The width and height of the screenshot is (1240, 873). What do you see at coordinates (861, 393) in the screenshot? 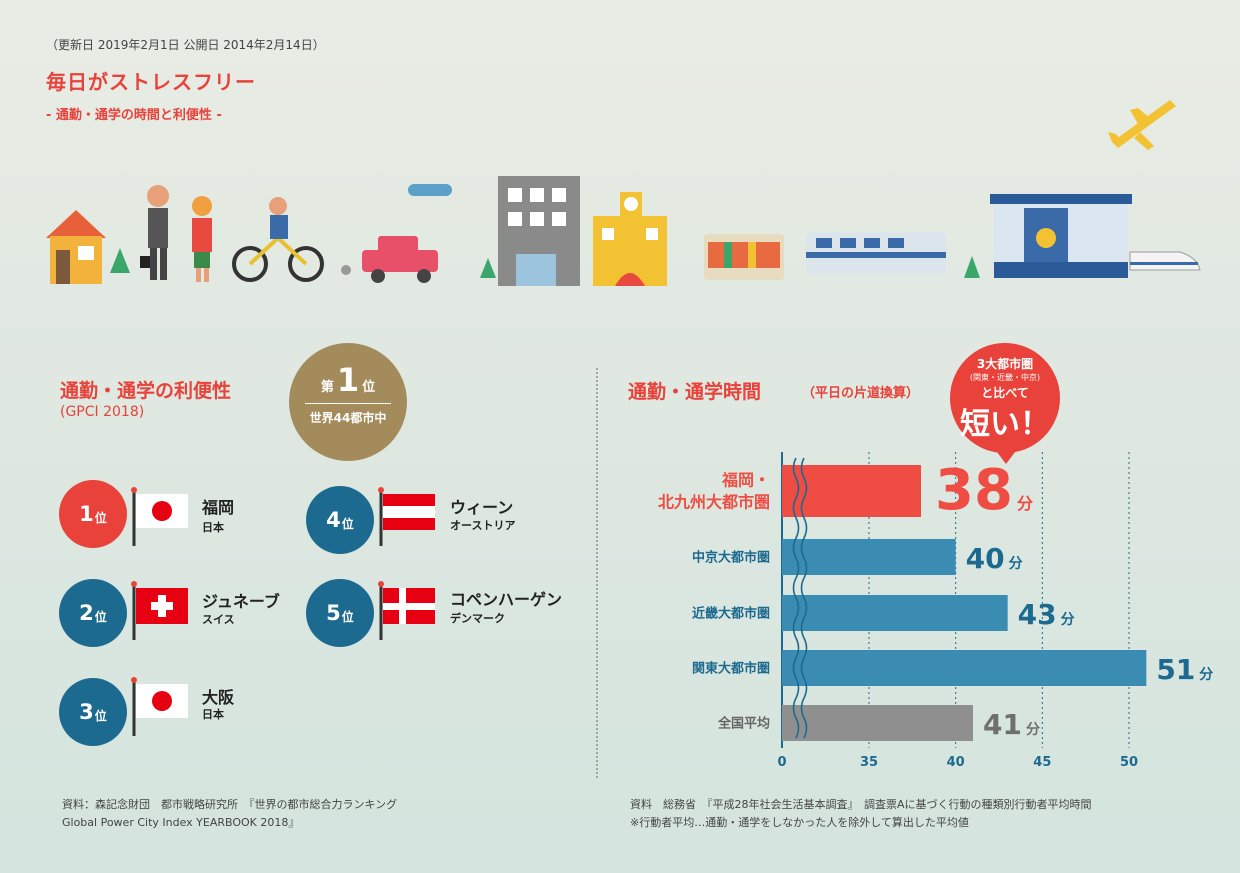
I see `commute-time-note: （平日の片道換算）` at bounding box center [861, 393].